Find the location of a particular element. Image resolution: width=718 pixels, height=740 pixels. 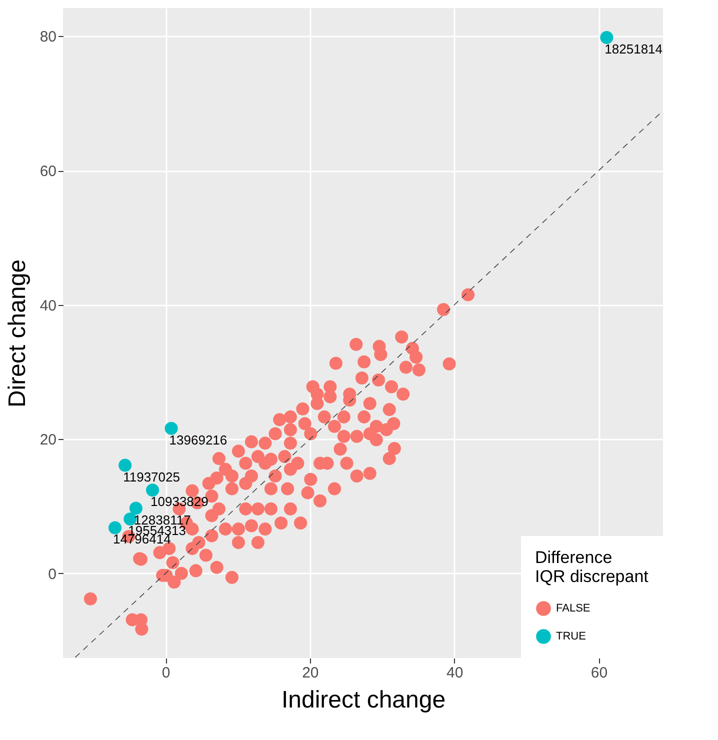

legend-title: Difference IQR discrepant is located at coordinates (592, 567).